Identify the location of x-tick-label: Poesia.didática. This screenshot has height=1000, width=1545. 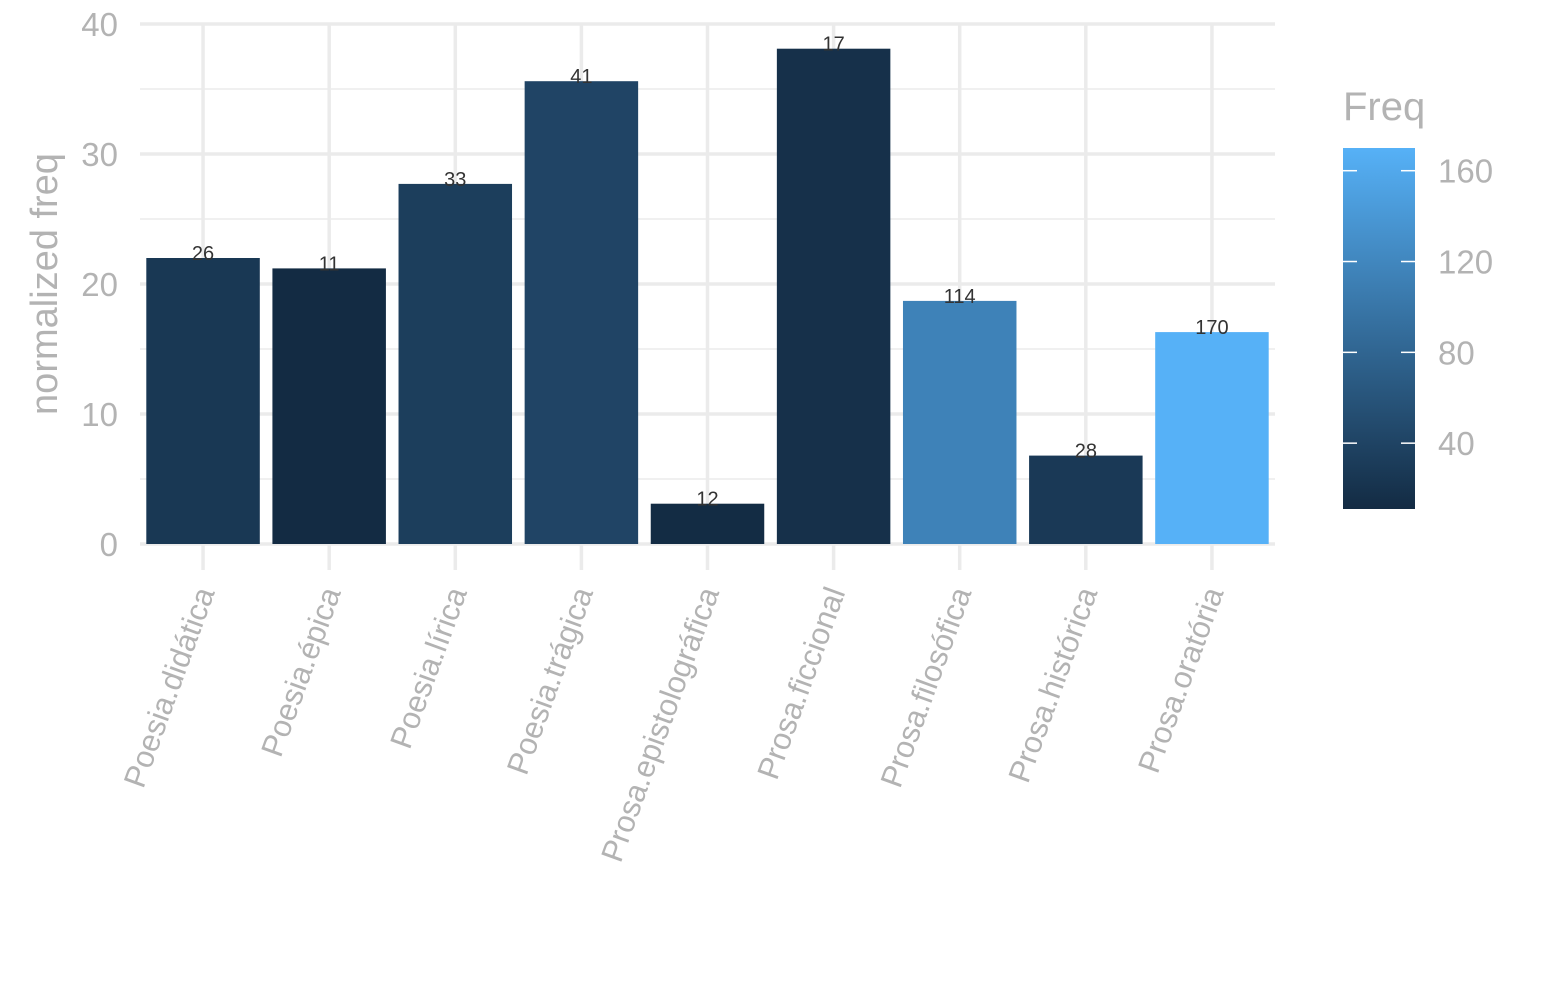
(169, 687).